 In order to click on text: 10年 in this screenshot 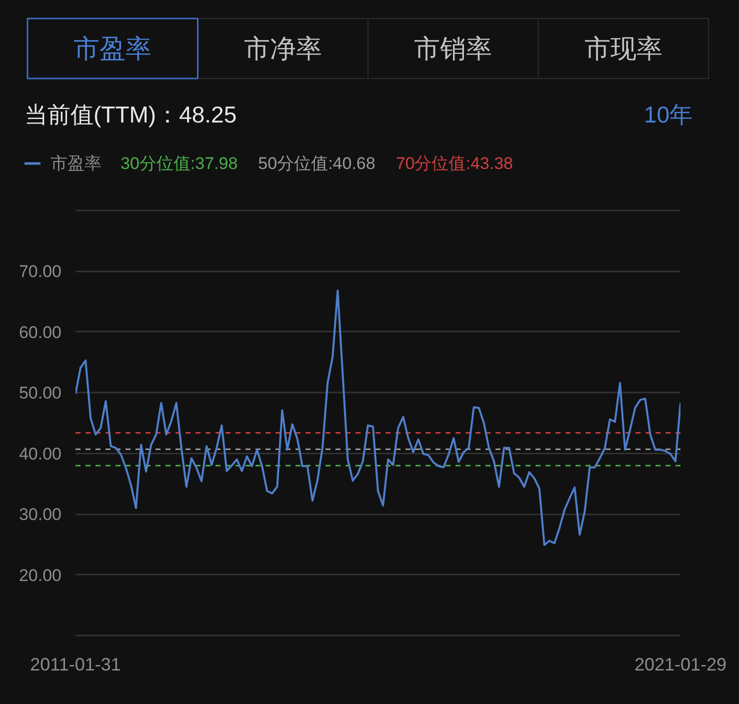, I will do `click(668, 115)`.